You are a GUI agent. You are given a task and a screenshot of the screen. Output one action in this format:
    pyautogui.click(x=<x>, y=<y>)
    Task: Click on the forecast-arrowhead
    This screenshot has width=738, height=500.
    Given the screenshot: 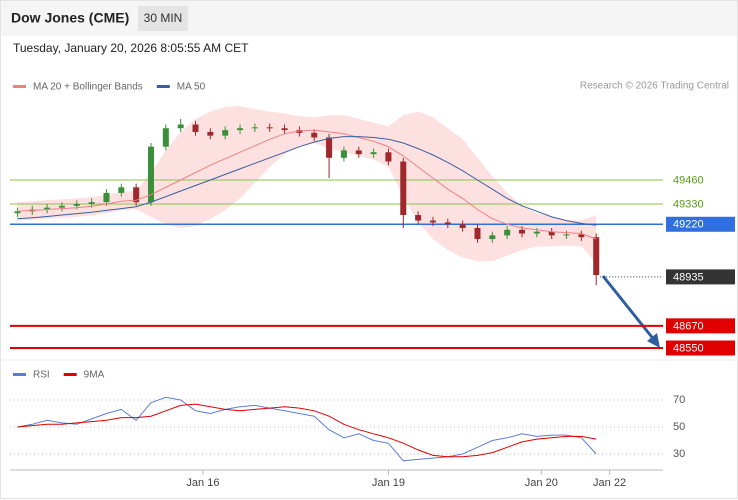 What is the action you would take?
    pyautogui.click(x=653, y=340)
    